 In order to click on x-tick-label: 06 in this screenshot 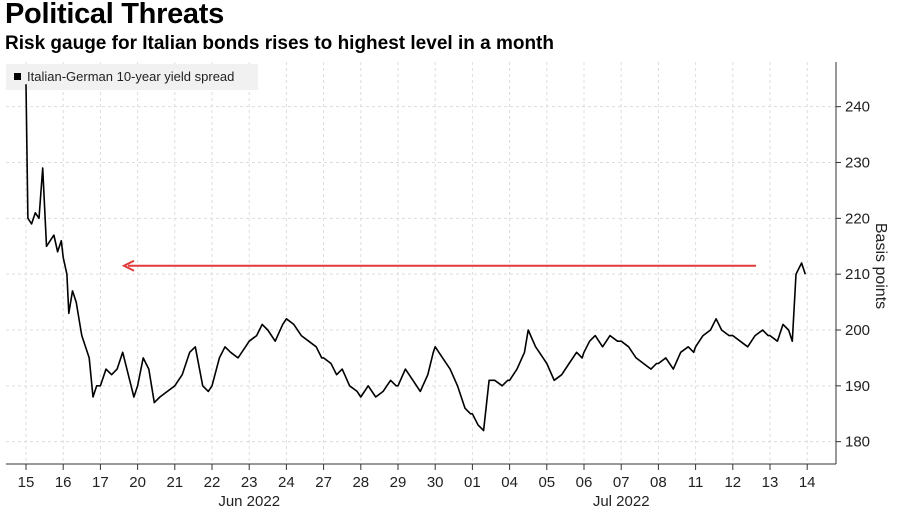, I will do `click(584, 482)`.